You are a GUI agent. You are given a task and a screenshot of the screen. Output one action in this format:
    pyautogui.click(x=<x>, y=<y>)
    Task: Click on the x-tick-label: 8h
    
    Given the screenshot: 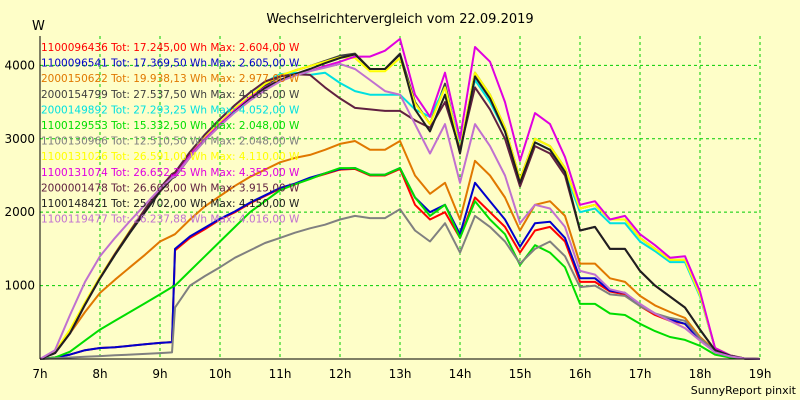 What is the action you would take?
    pyautogui.click(x=99, y=374)
    